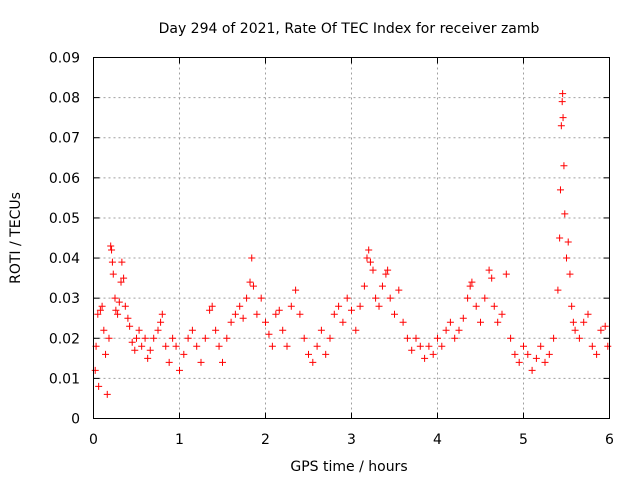  I want to click on y-tick-label: 0.01, so click(64, 379).